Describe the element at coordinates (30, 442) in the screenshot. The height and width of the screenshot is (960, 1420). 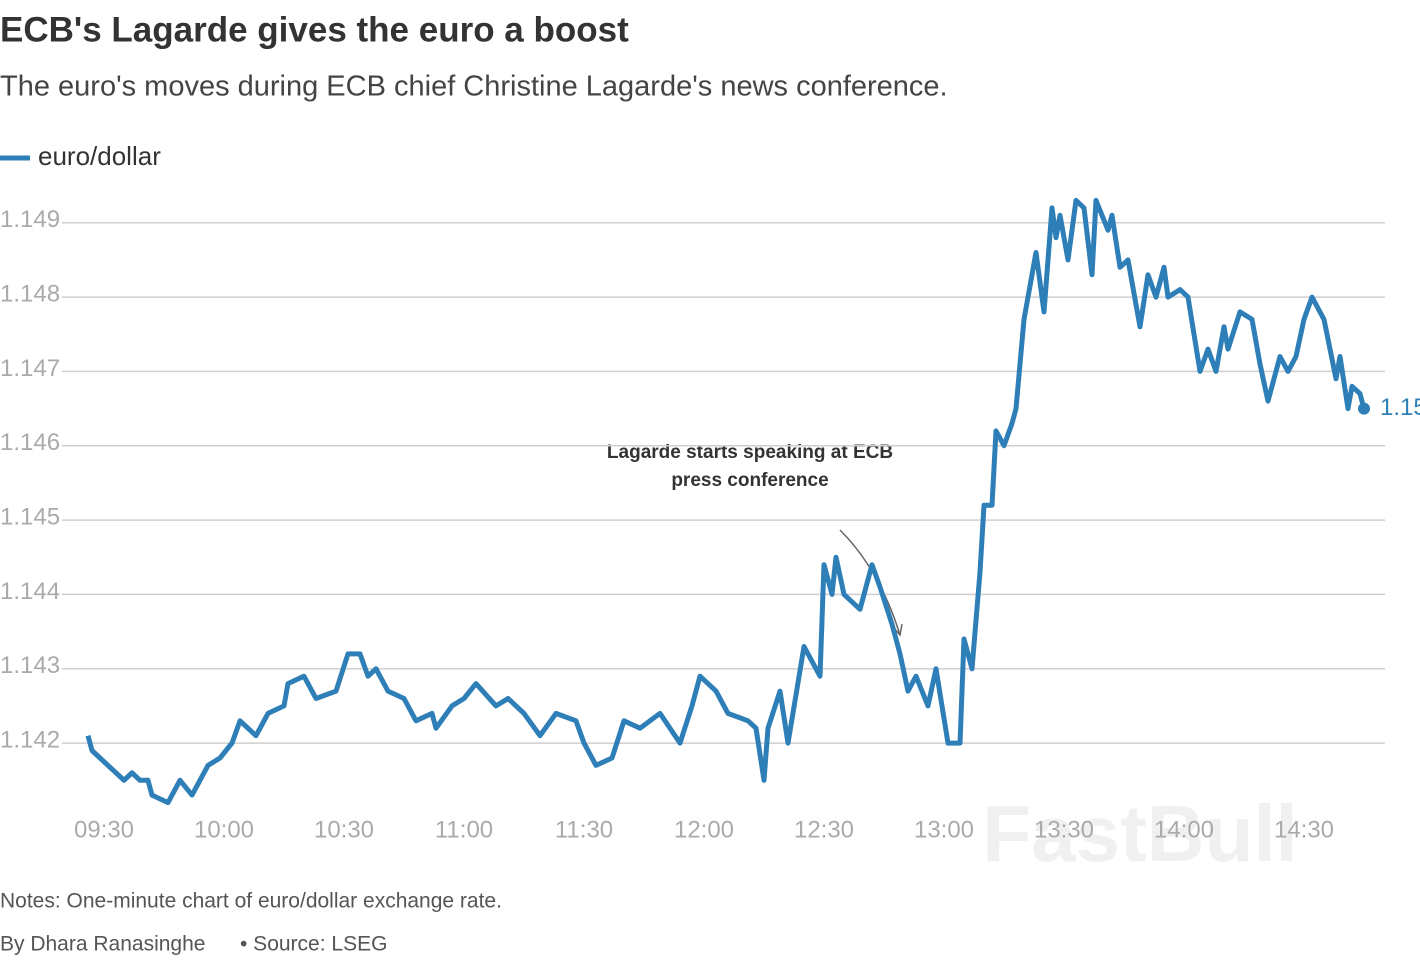
I see `y-tick-label: 1.146` at that location.